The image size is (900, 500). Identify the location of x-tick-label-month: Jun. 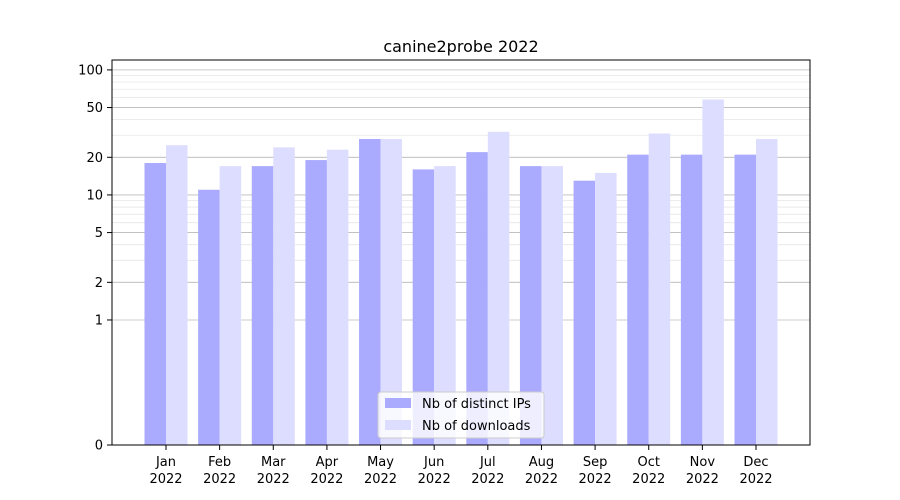
(433, 462).